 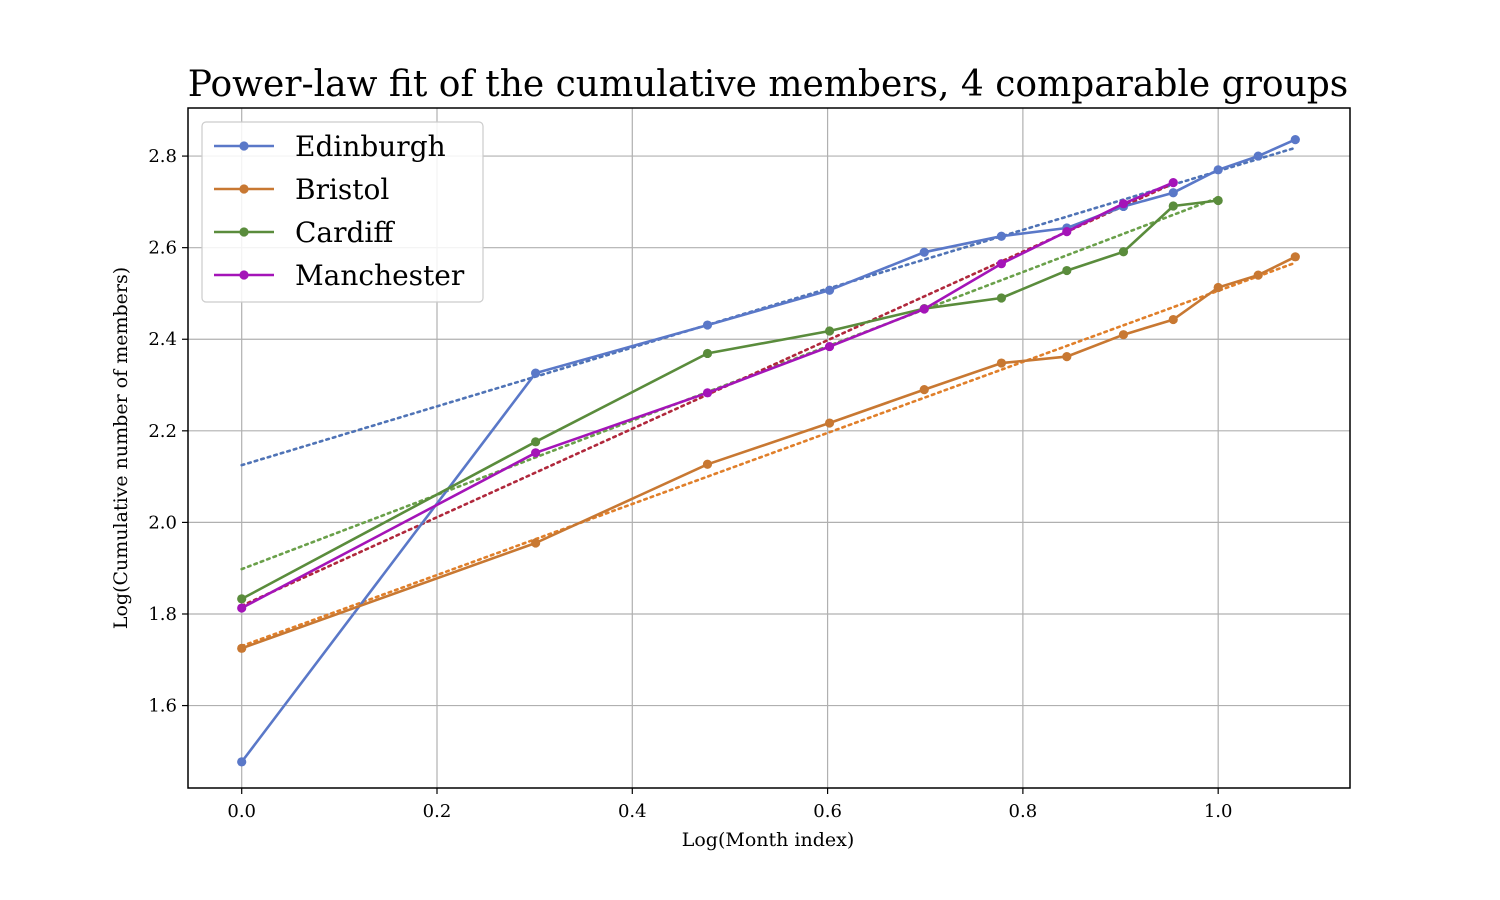 I want to click on y-tick-label: 2.4, so click(x=162, y=339).